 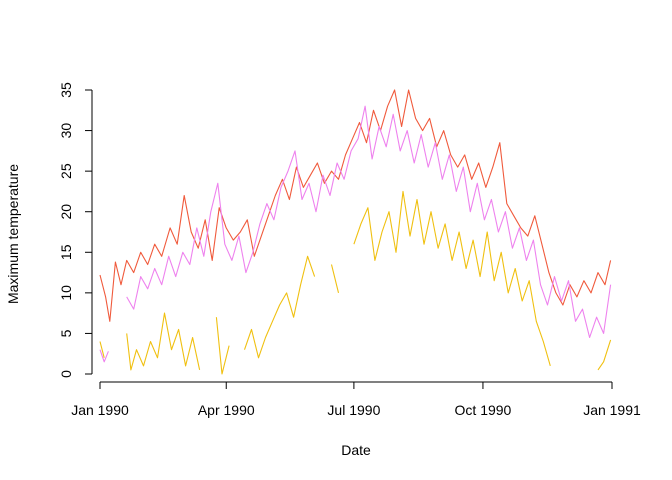 What do you see at coordinates (66, 171) in the screenshot?
I see `y-tick-label: 25` at bounding box center [66, 171].